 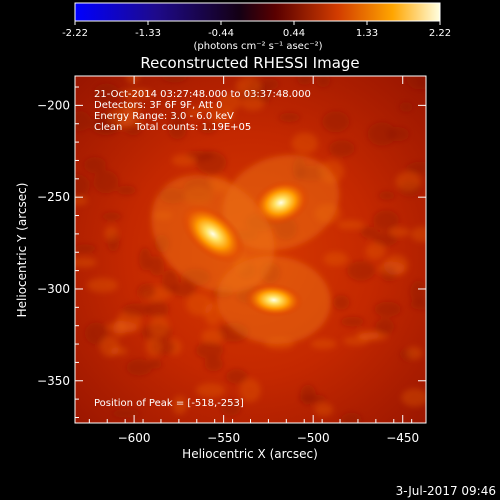 I want to click on flare-source, so click(x=281, y=202).